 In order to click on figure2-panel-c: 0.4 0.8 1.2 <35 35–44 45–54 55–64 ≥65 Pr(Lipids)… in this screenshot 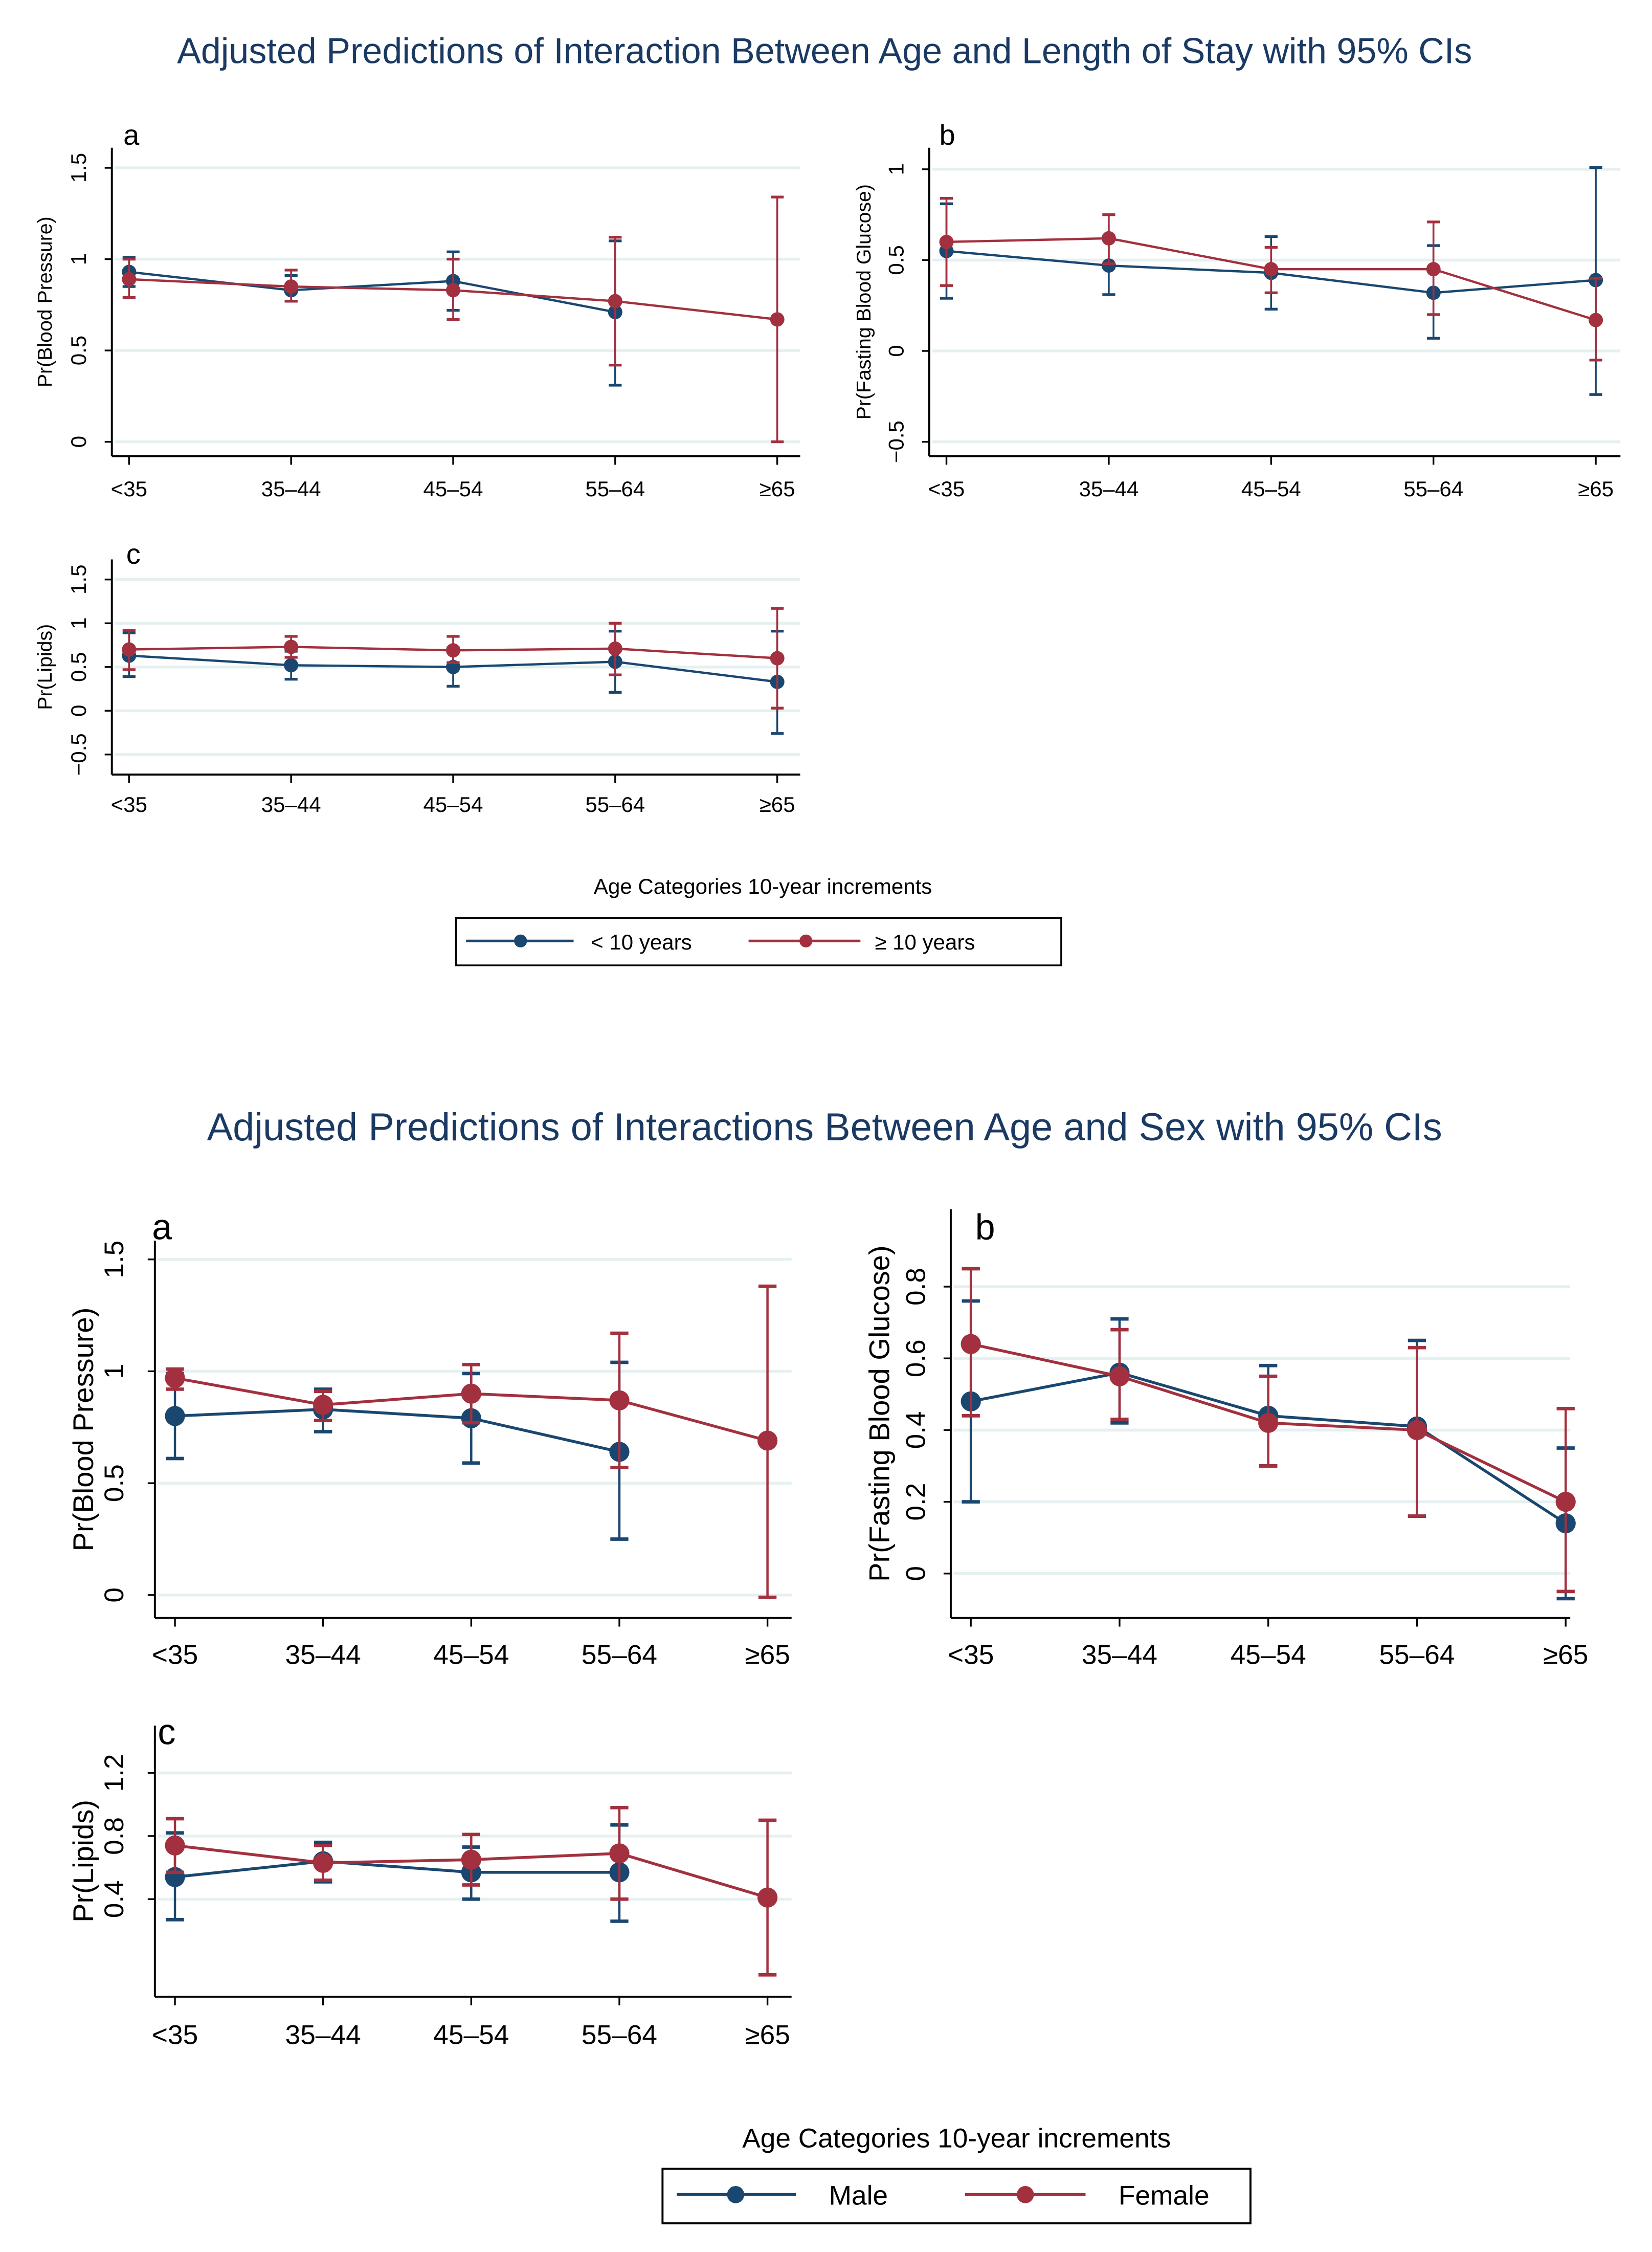, I will do `click(429, 1881)`.